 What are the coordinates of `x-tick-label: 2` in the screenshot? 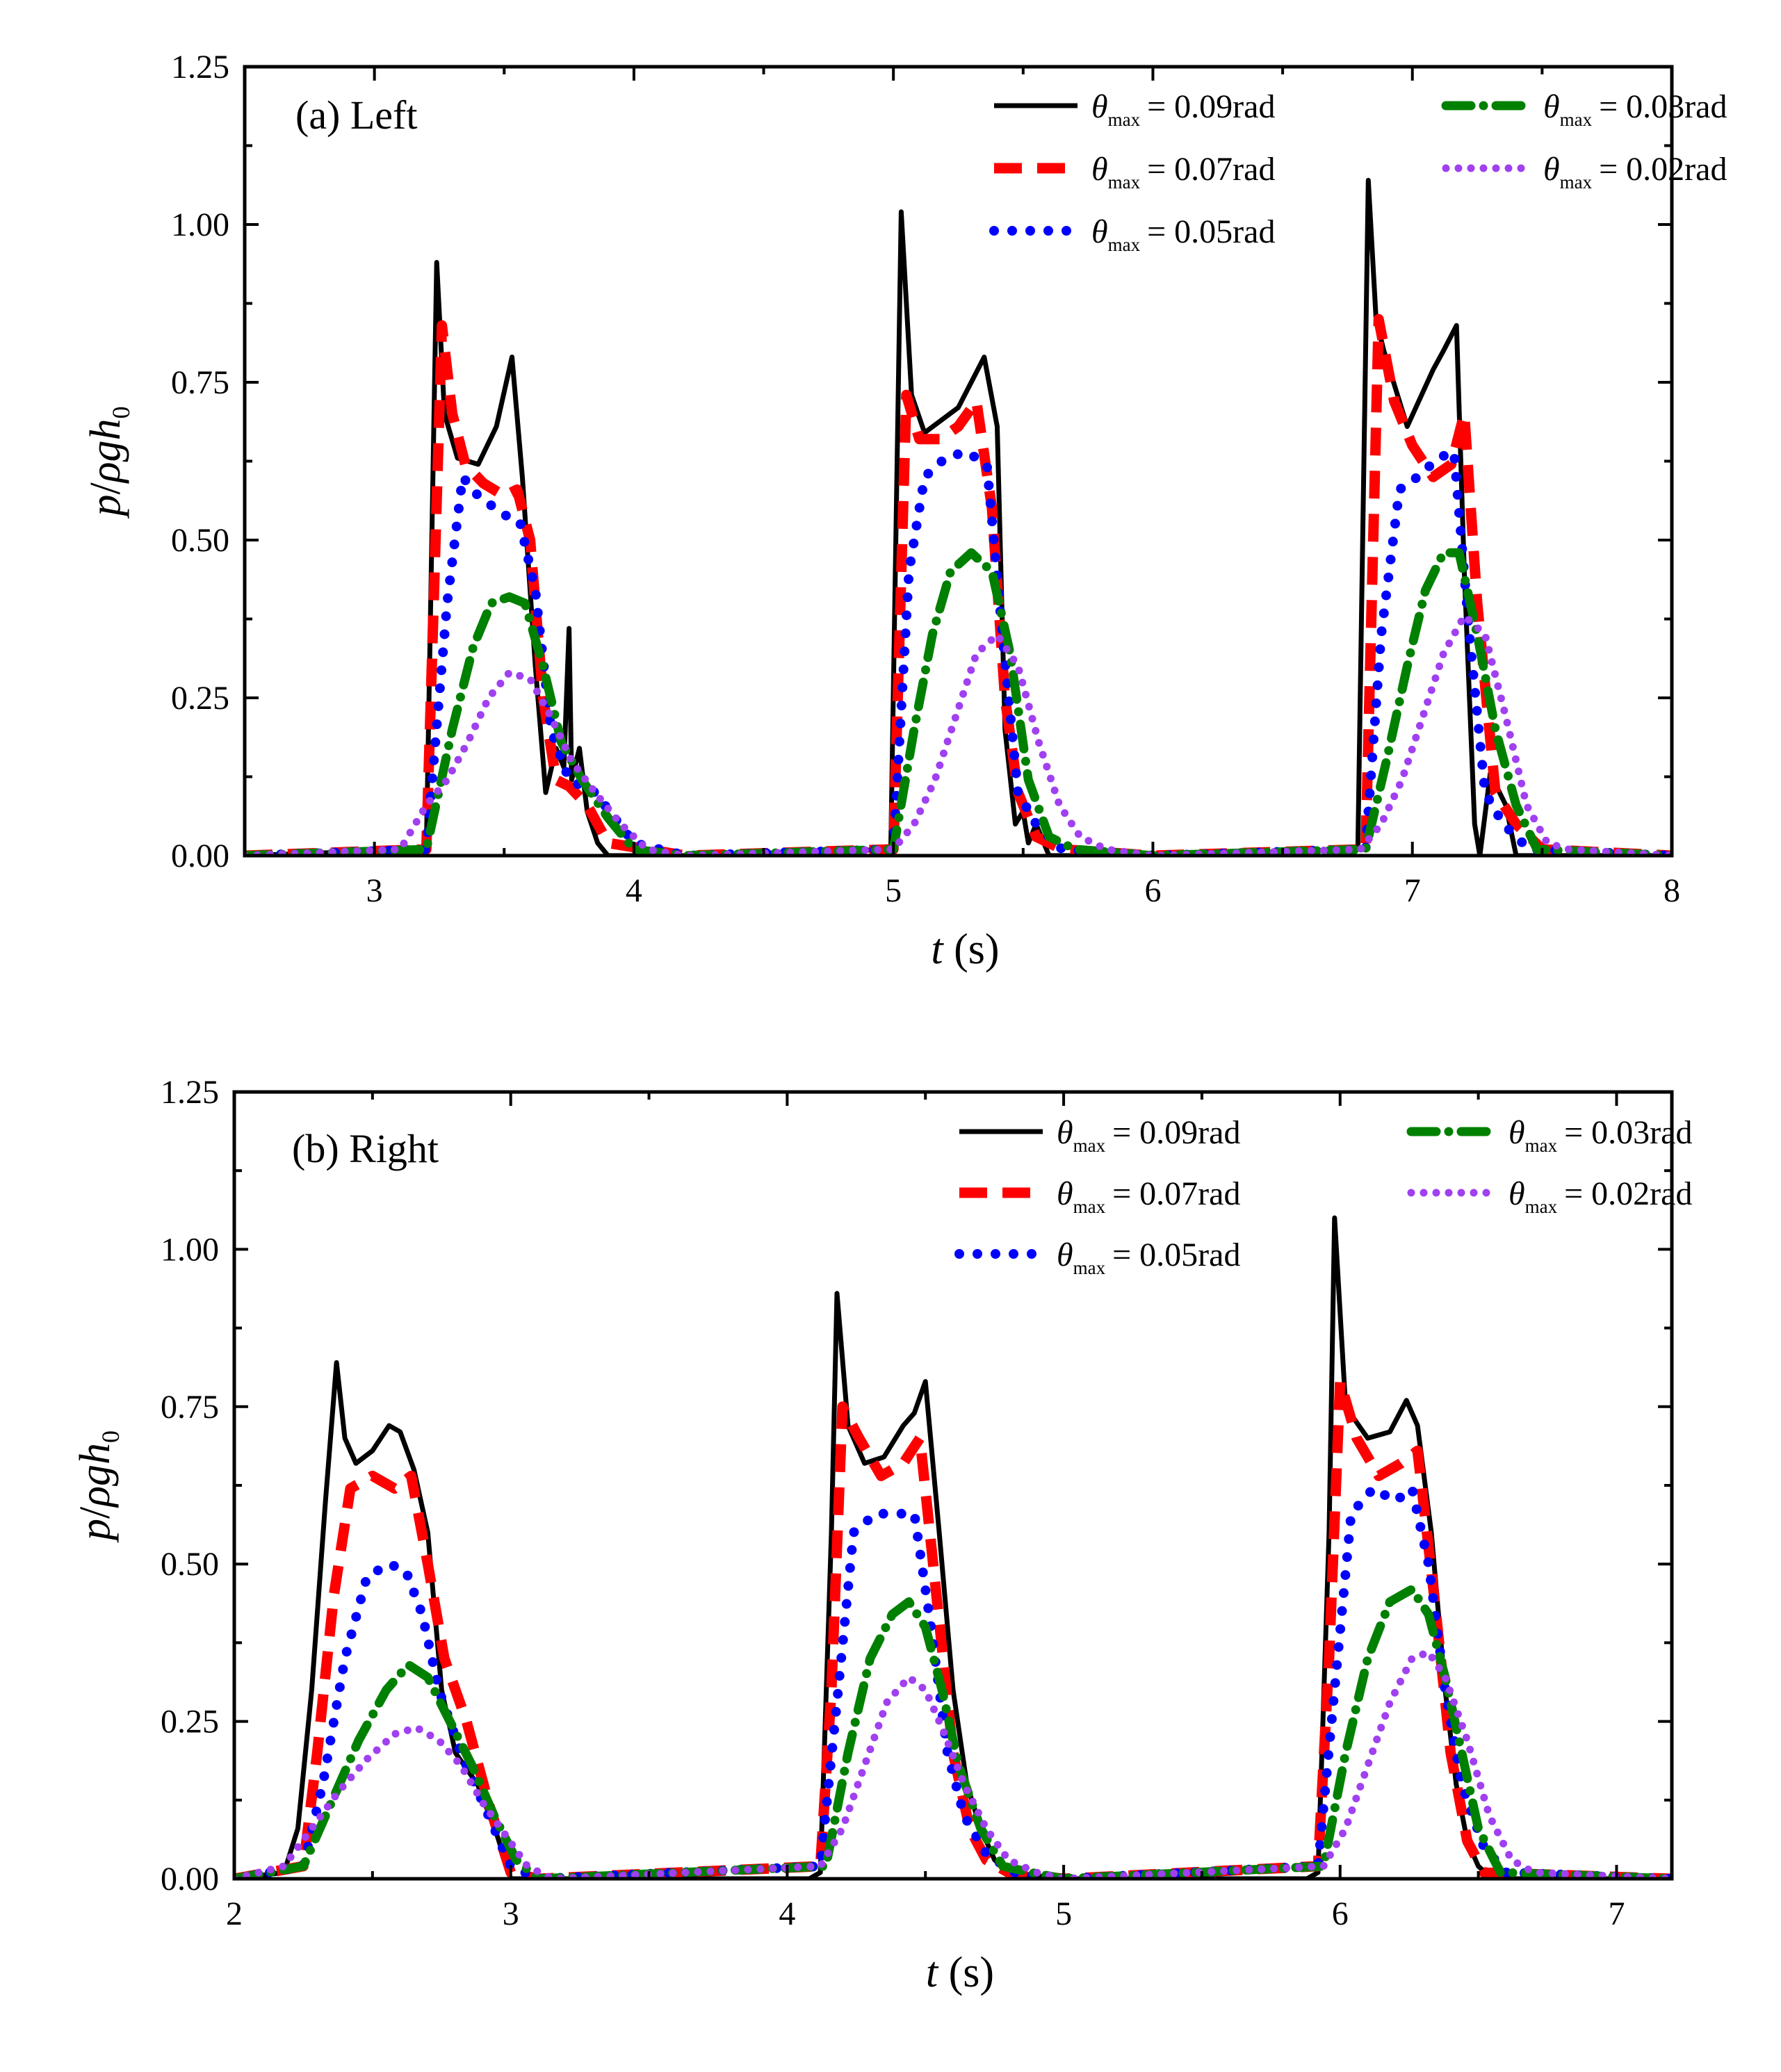 It's located at (235, 1913).